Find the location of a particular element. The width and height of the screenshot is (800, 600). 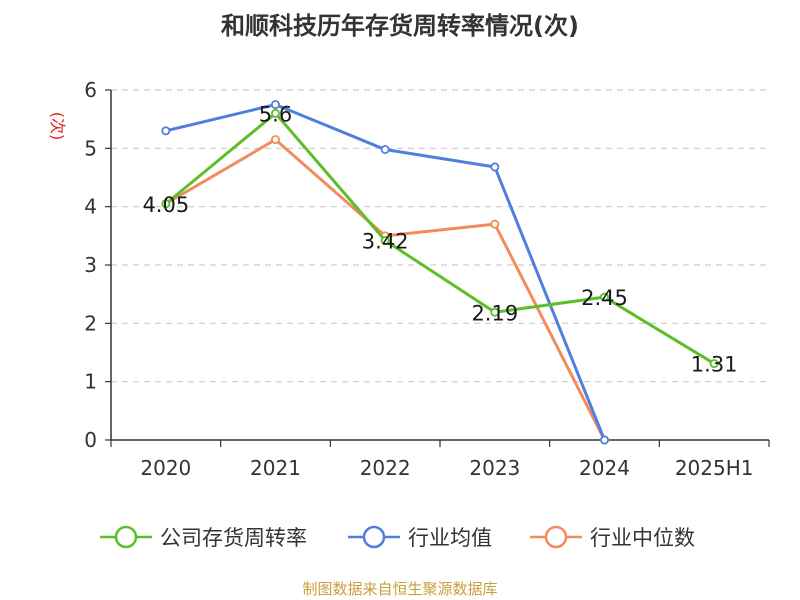

data-label: 5.6 is located at coordinates (275, 114).